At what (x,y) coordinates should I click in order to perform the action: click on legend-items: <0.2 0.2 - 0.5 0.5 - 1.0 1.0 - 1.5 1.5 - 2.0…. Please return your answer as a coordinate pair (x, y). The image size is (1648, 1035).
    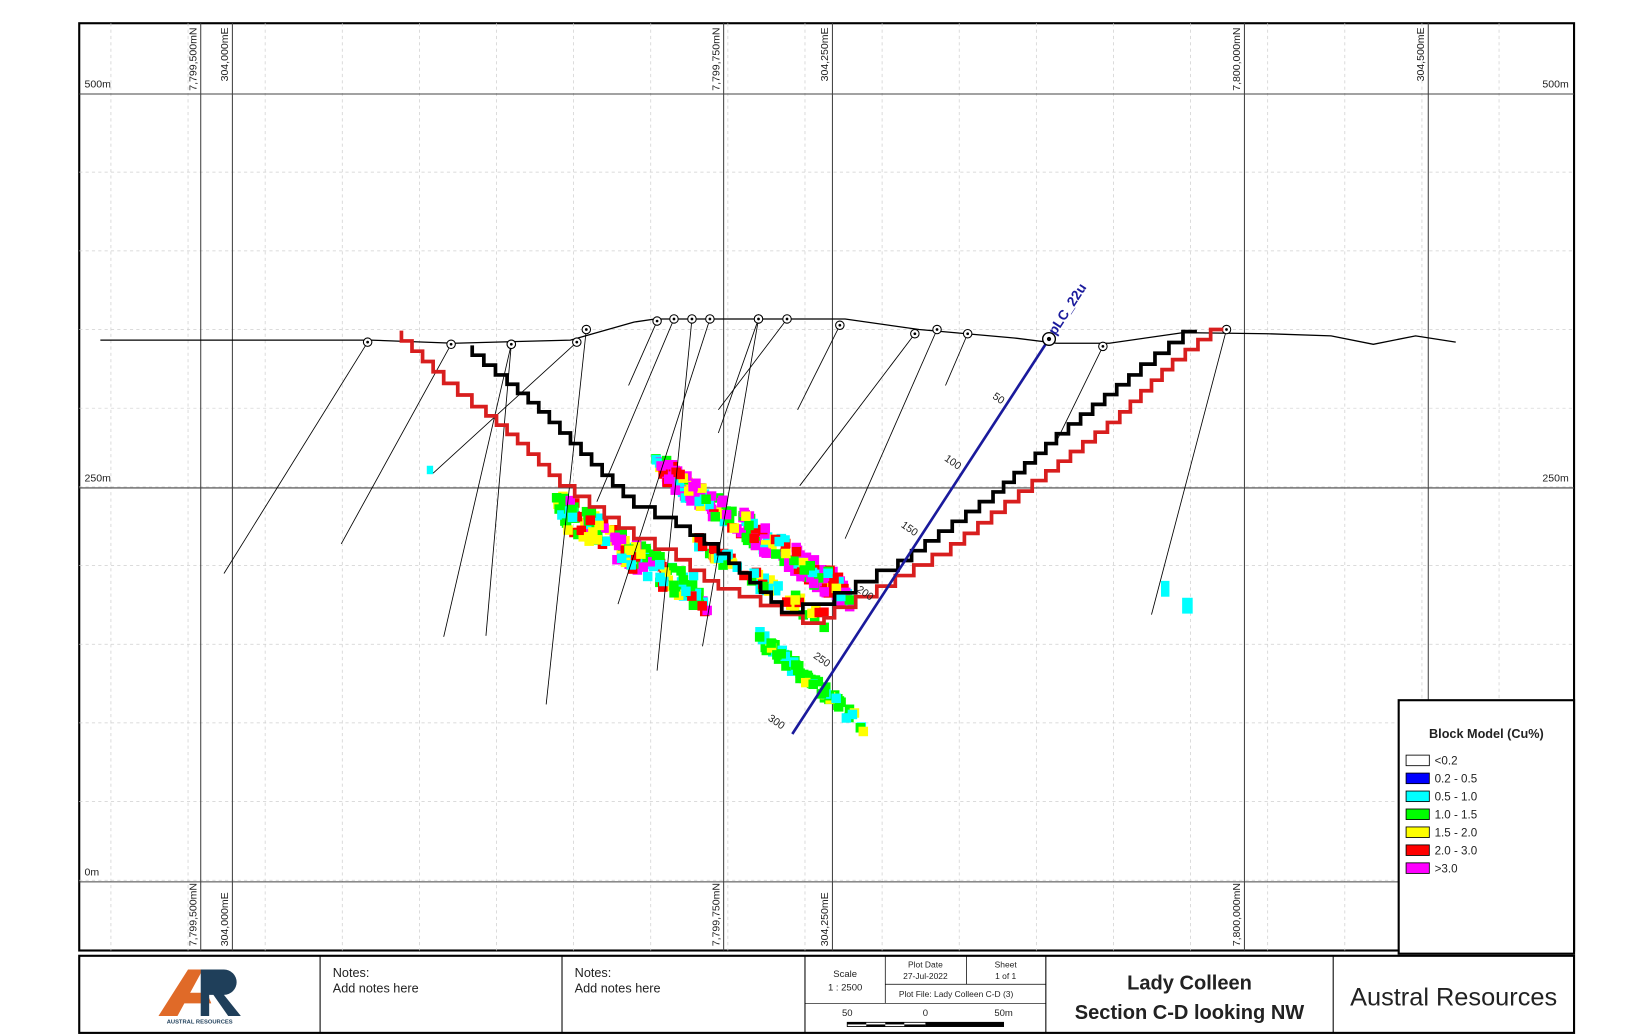
    Looking at the image, I should click on (1441, 815).